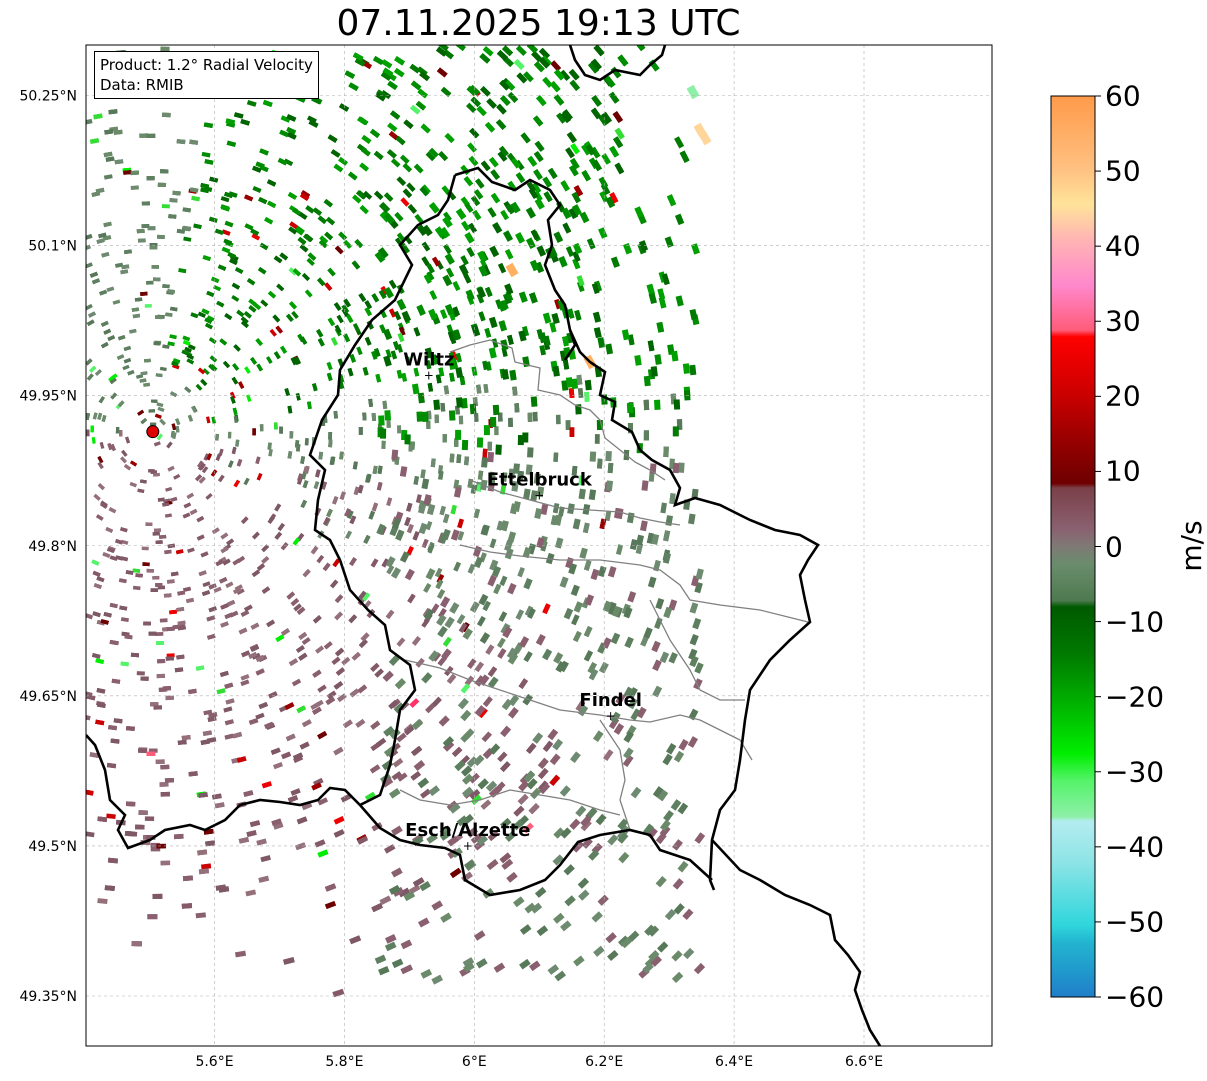 This screenshot has width=1207, height=1081. I want to click on city-findel: +Findel, so click(610, 706).